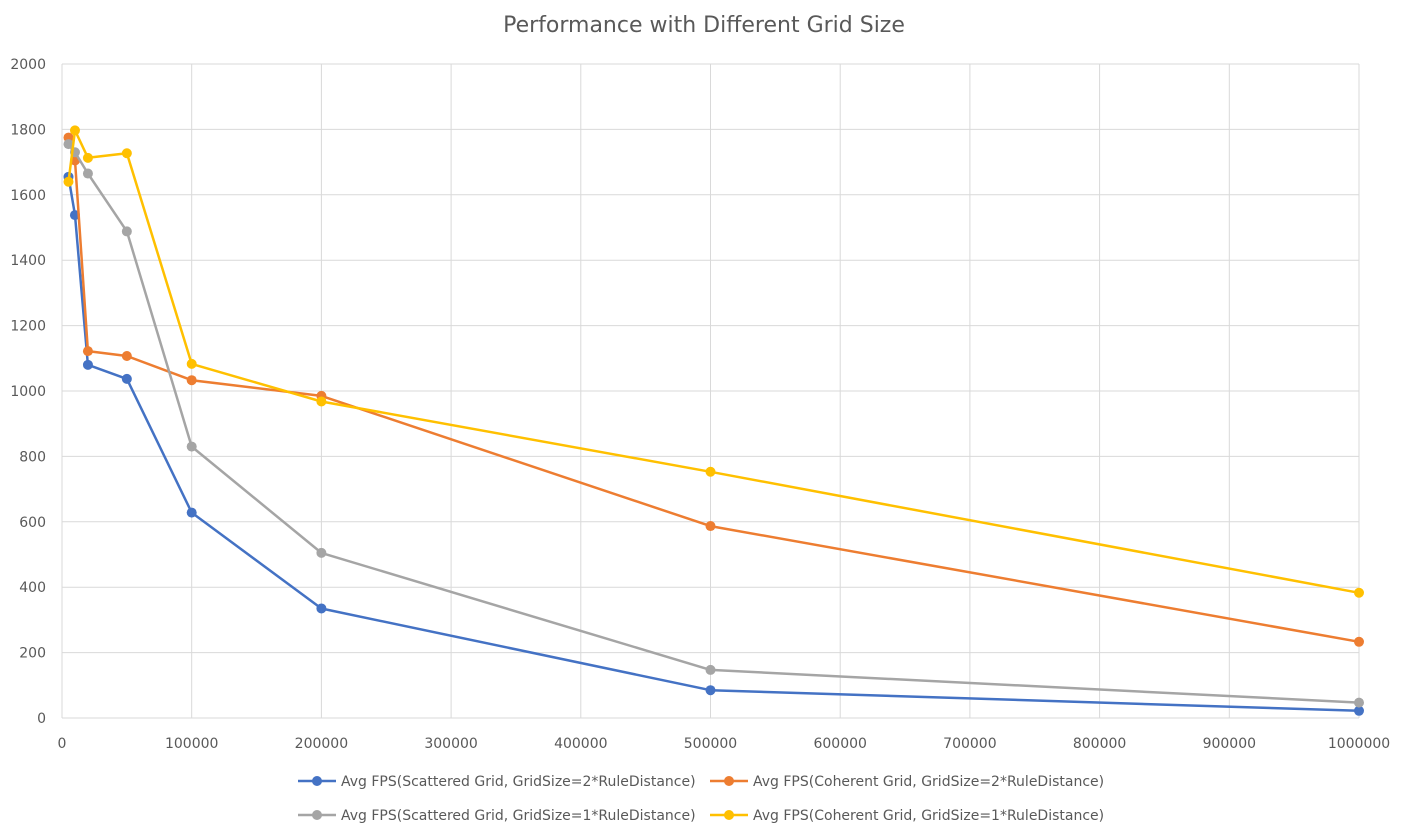  What do you see at coordinates (450, 744) in the screenshot?
I see `x-tick-label: 300000` at bounding box center [450, 744].